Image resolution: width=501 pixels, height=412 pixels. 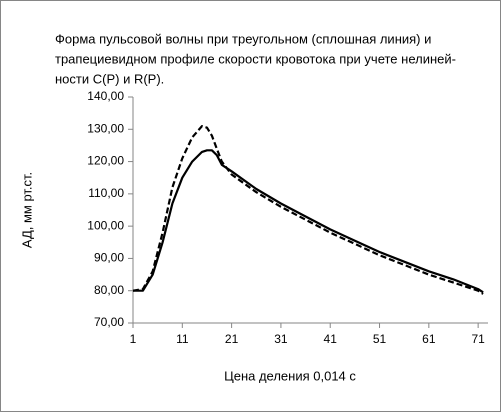 I want to click on x-tick-label: 21, so click(x=232, y=339).